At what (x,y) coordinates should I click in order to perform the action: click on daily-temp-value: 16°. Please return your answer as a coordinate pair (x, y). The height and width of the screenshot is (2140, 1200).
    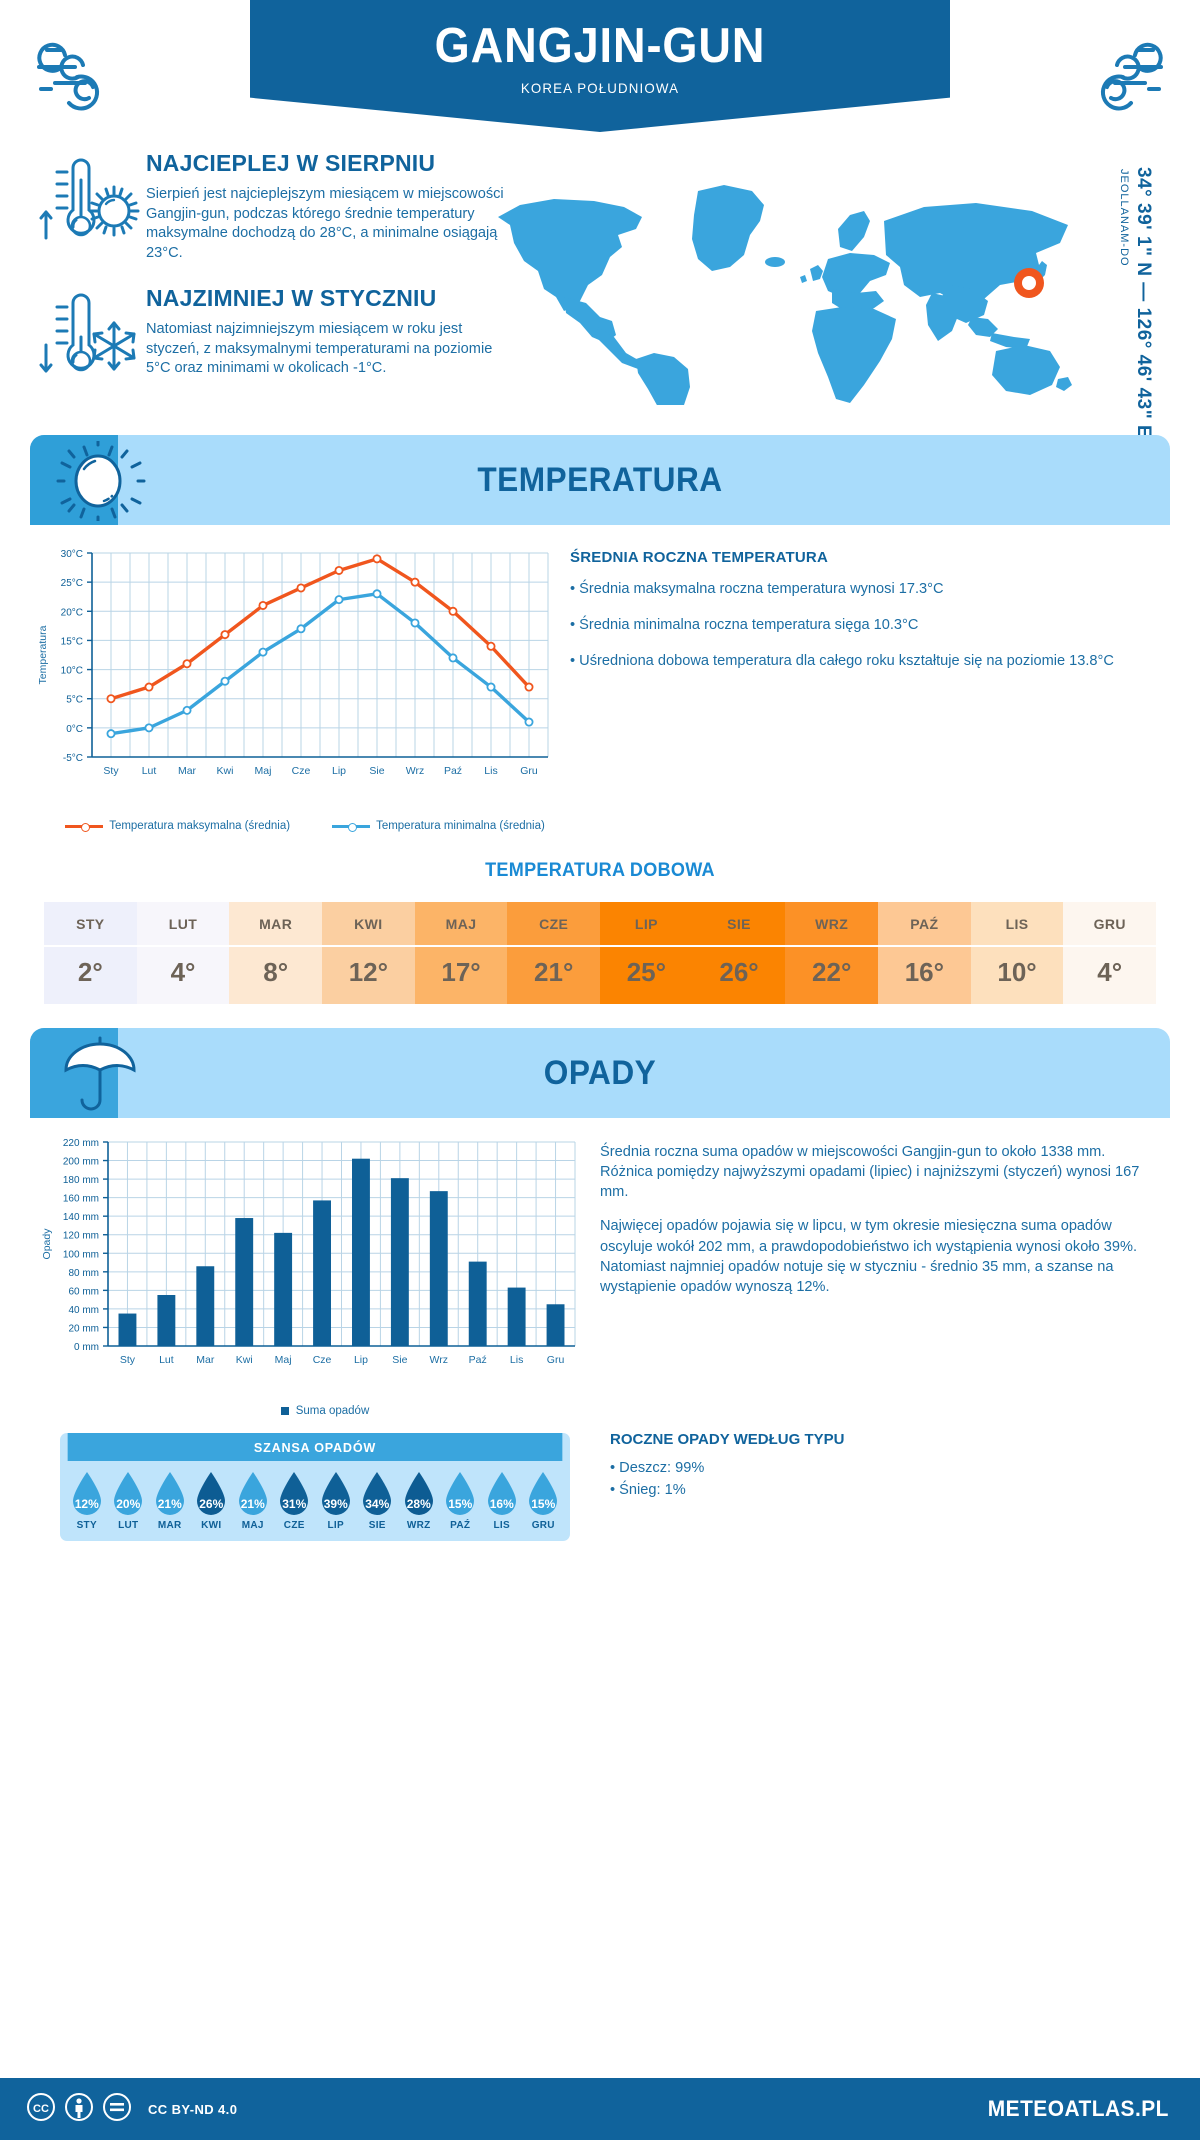
    Looking at the image, I should click on (924, 972).